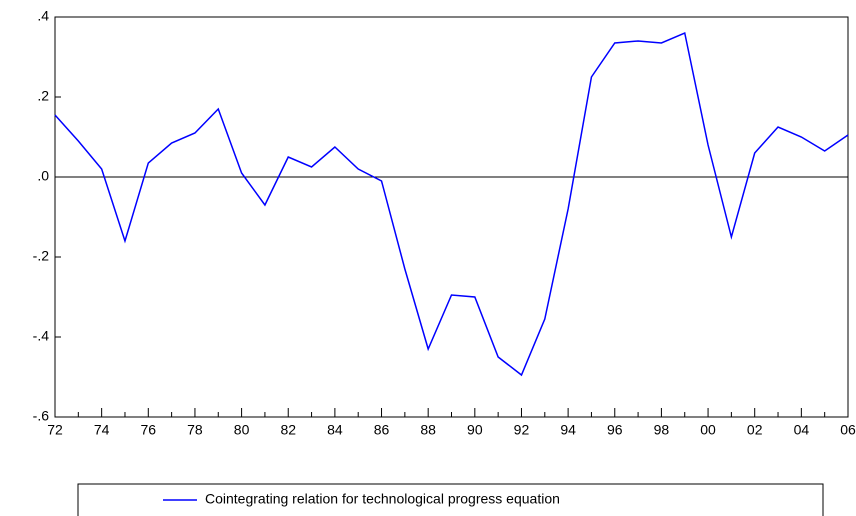 The height and width of the screenshot is (516, 856). Describe the element at coordinates (41, 336) in the screenshot. I see `y-tick-label: -.4` at that location.